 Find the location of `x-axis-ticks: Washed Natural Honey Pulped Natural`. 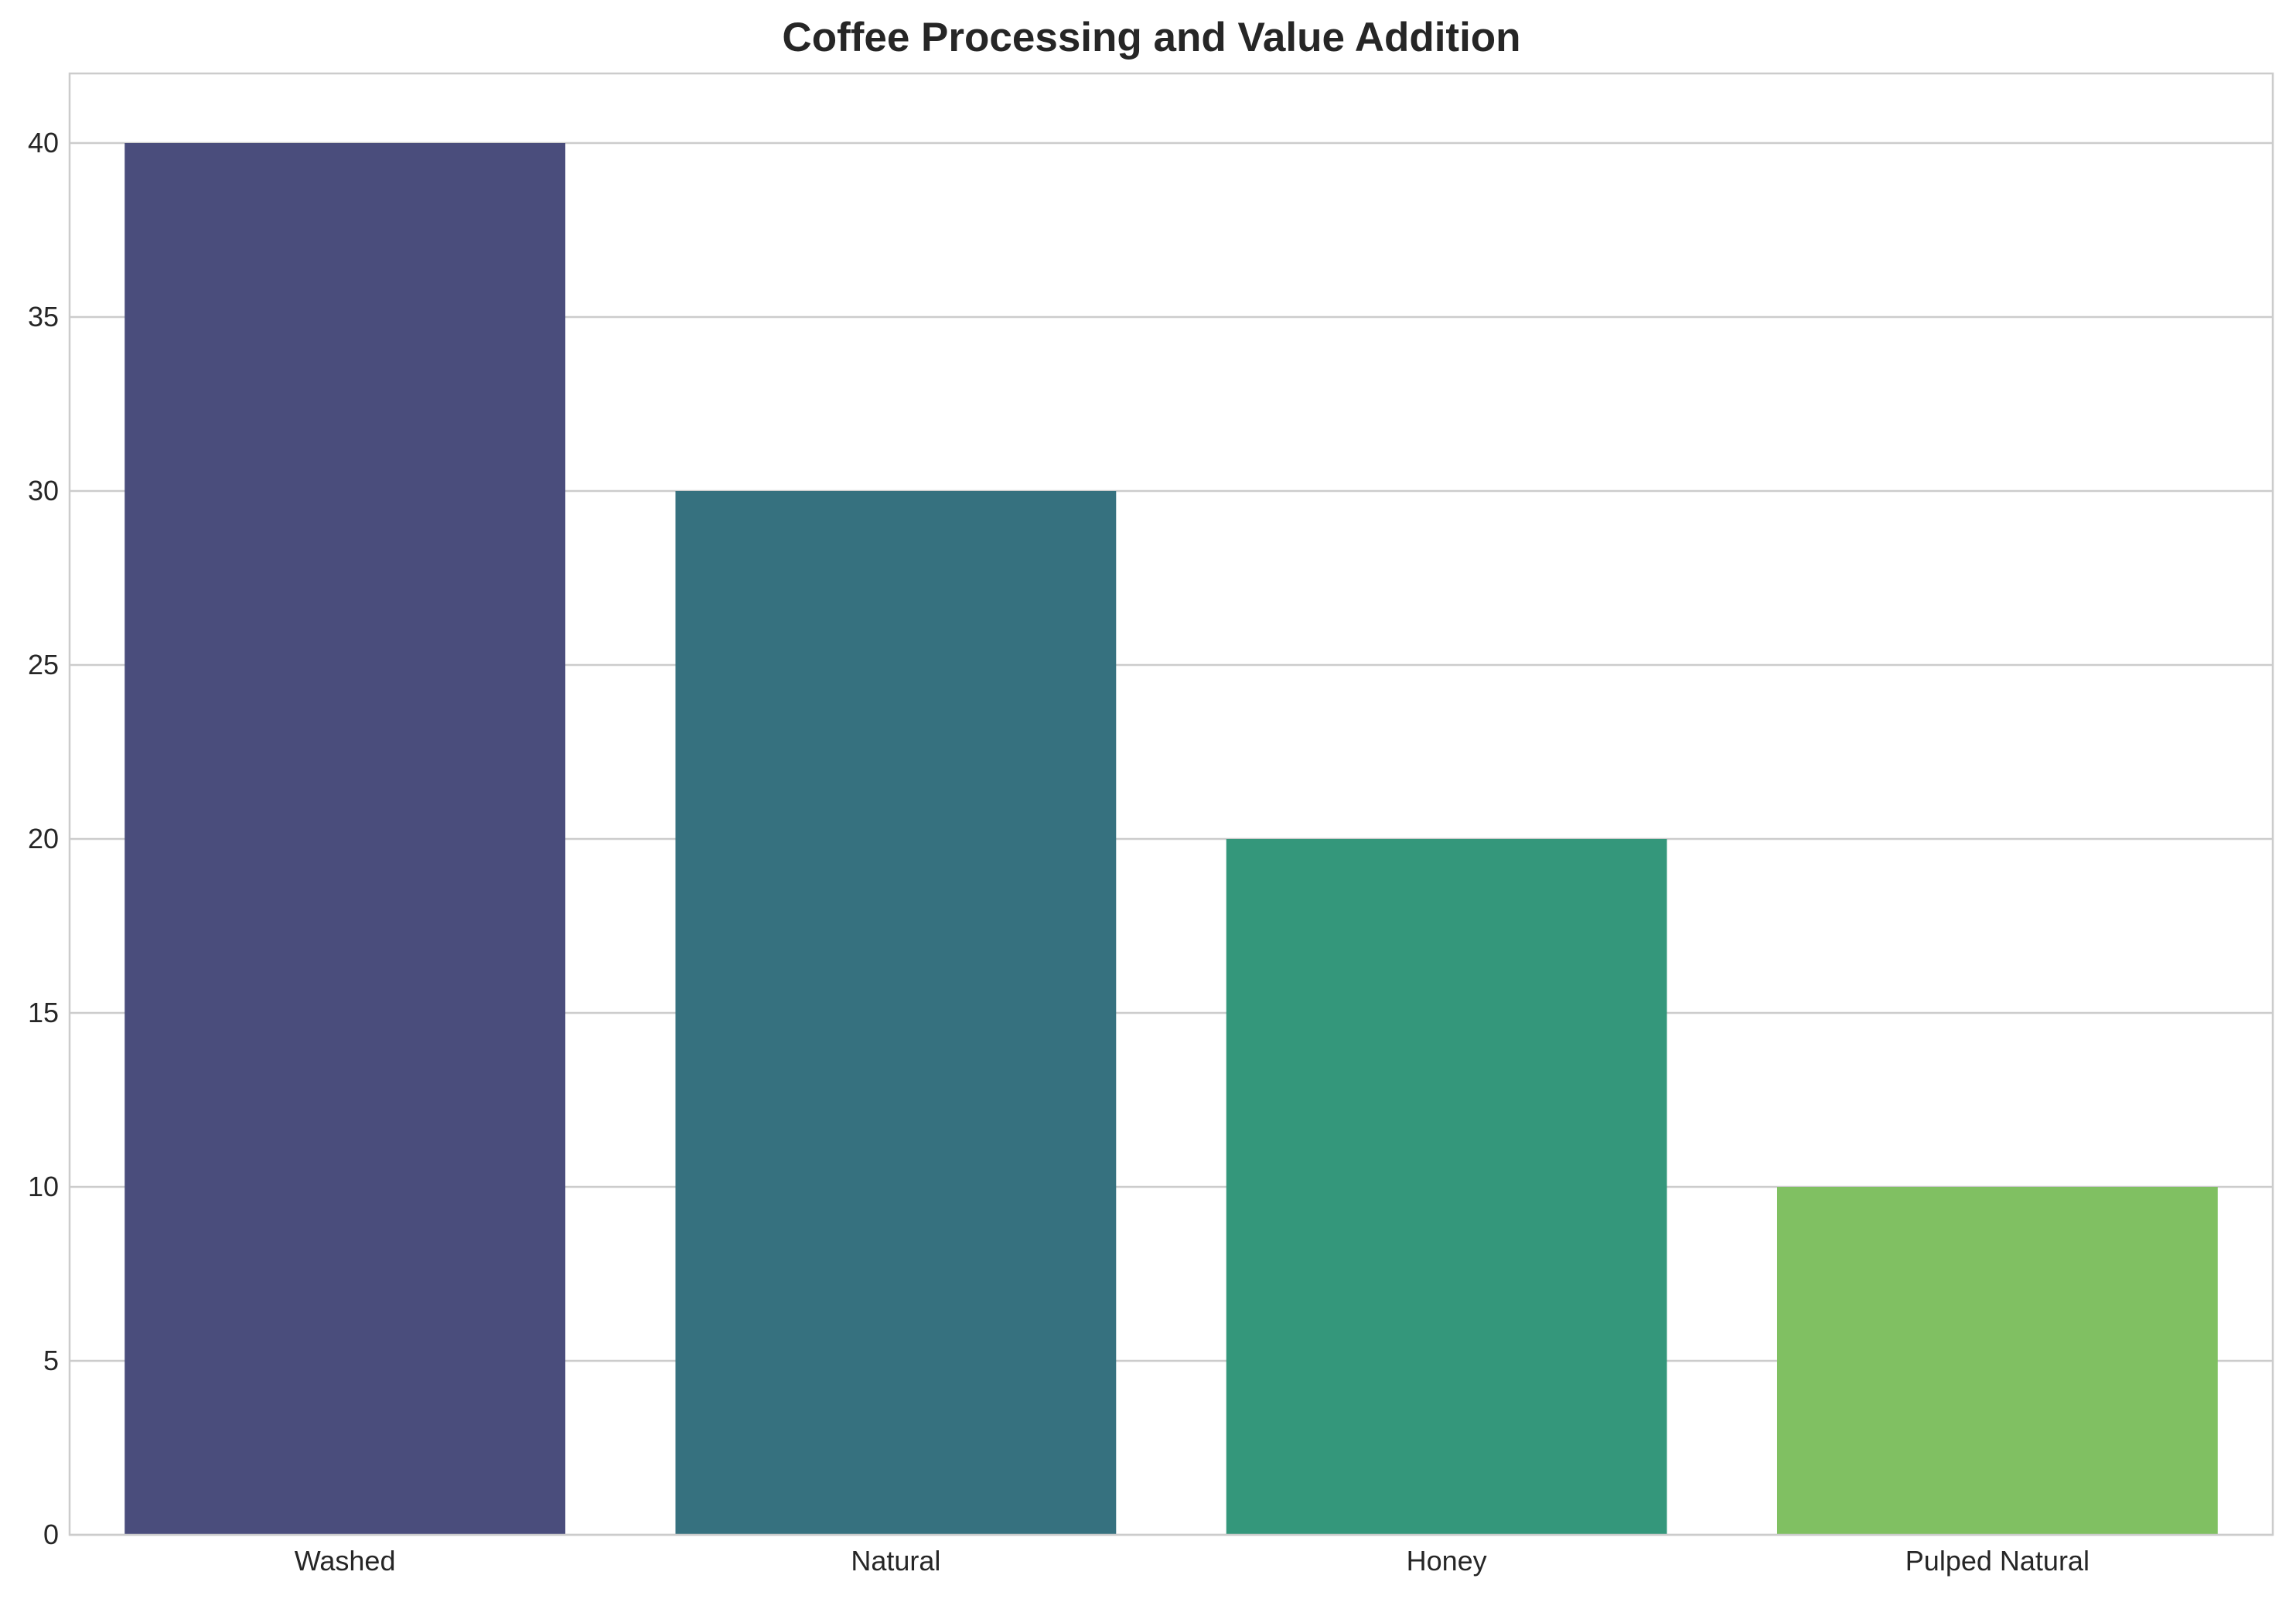

x-axis-ticks: Washed Natural Honey Pulped Natural is located at coordinates (1192, 1561).